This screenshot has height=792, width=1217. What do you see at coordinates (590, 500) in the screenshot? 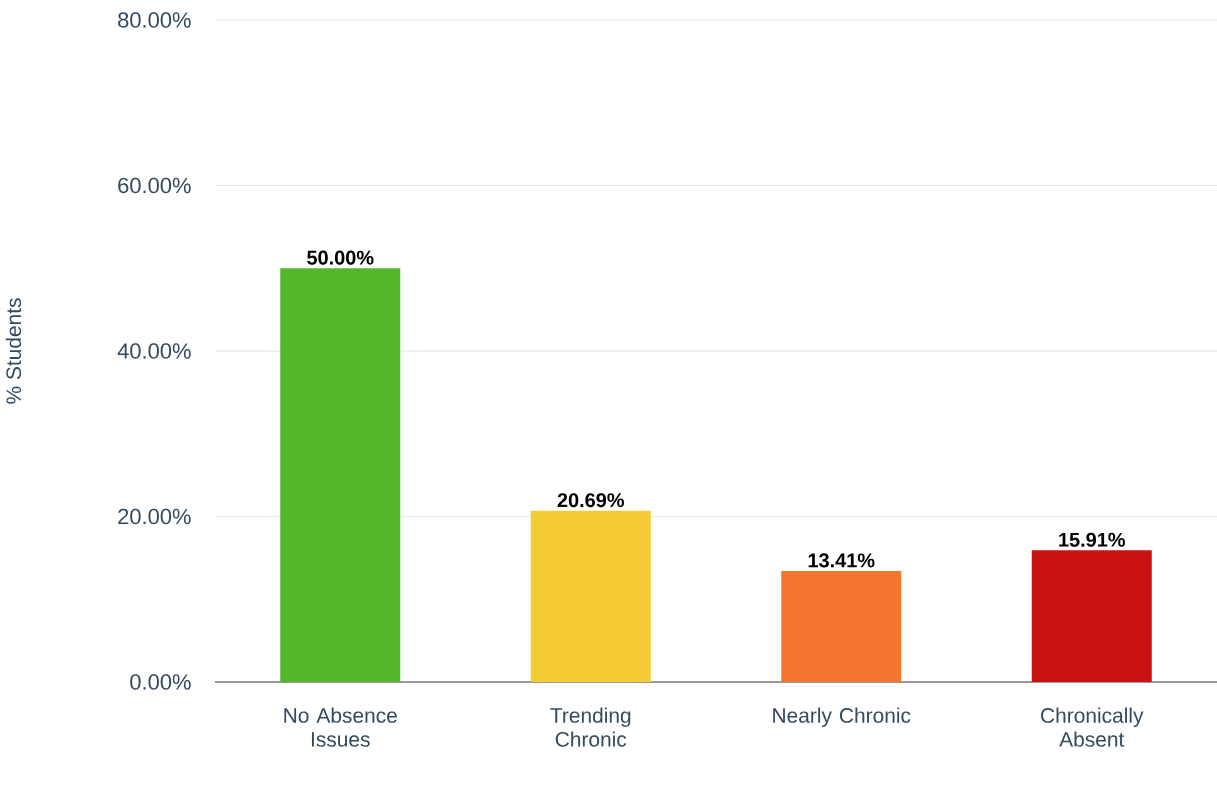
I see `data-label: 20.69%` at bounding box center [590, 500].